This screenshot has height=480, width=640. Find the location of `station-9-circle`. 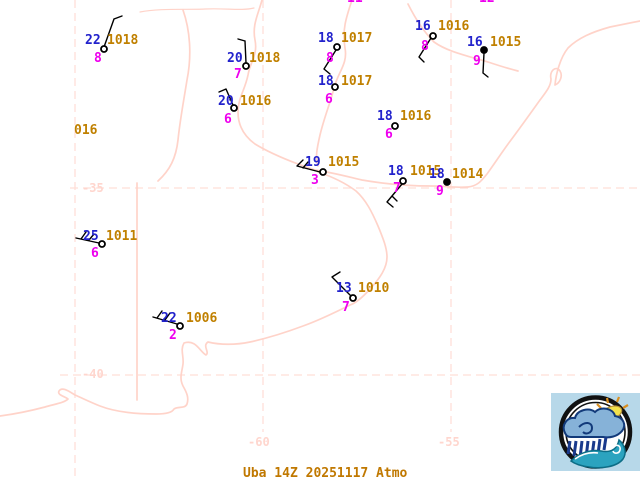

station-9-circle is located at coordinates (323, 172).